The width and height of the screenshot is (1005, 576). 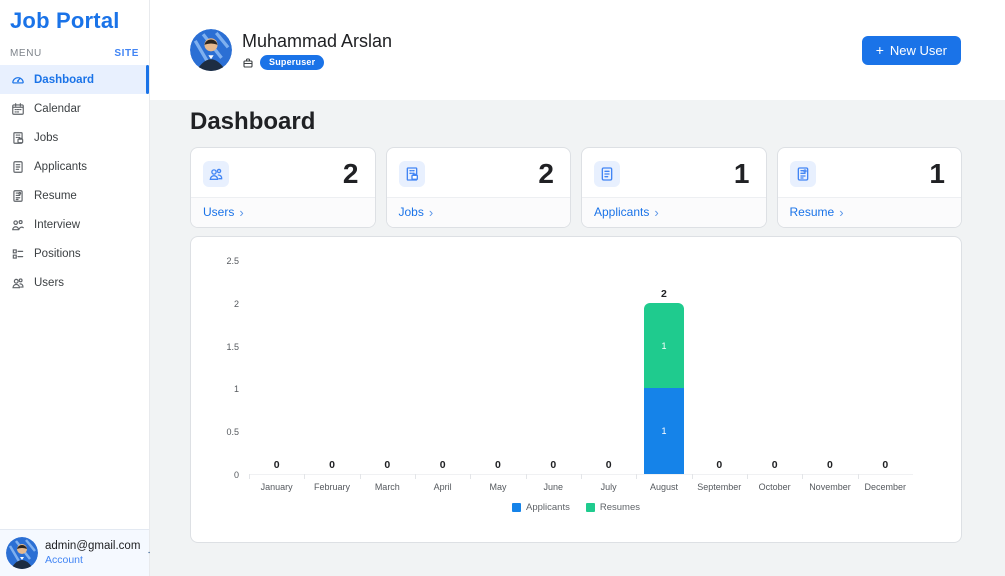 What do you see at coordinates (64, 79) in the screenshot?
I see `sidebar-item-label: Dashboard` at bounding box center [64, 79].